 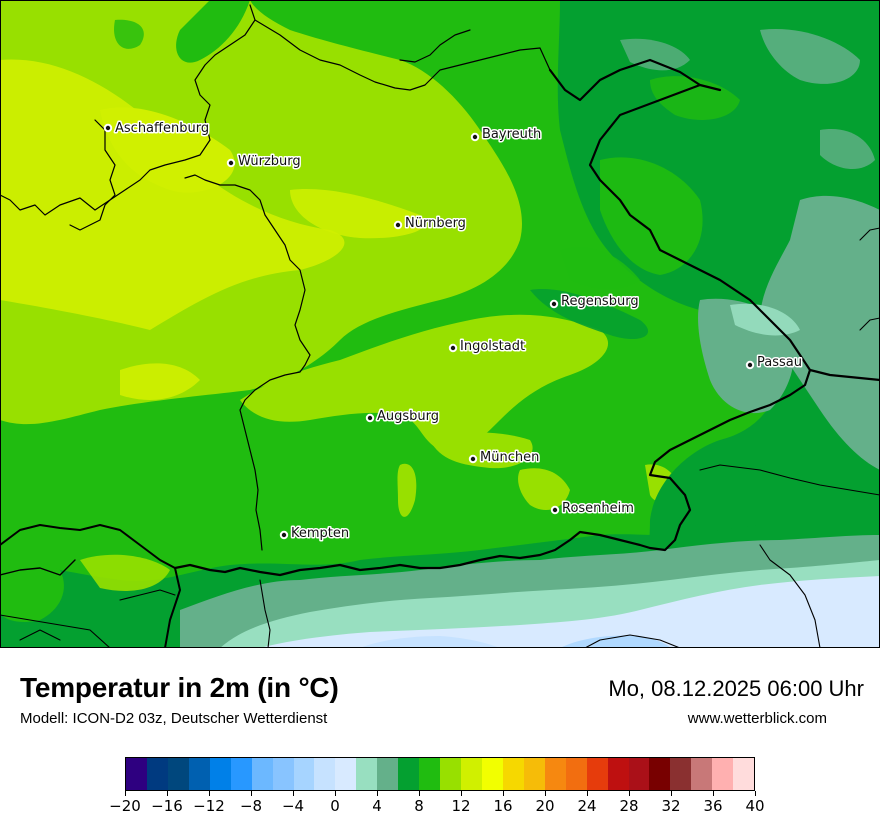 What do you see at coordinates (671, 803) in the screenshot?
I see `colorbar-tick: 32` at bounding box center [671, 803].